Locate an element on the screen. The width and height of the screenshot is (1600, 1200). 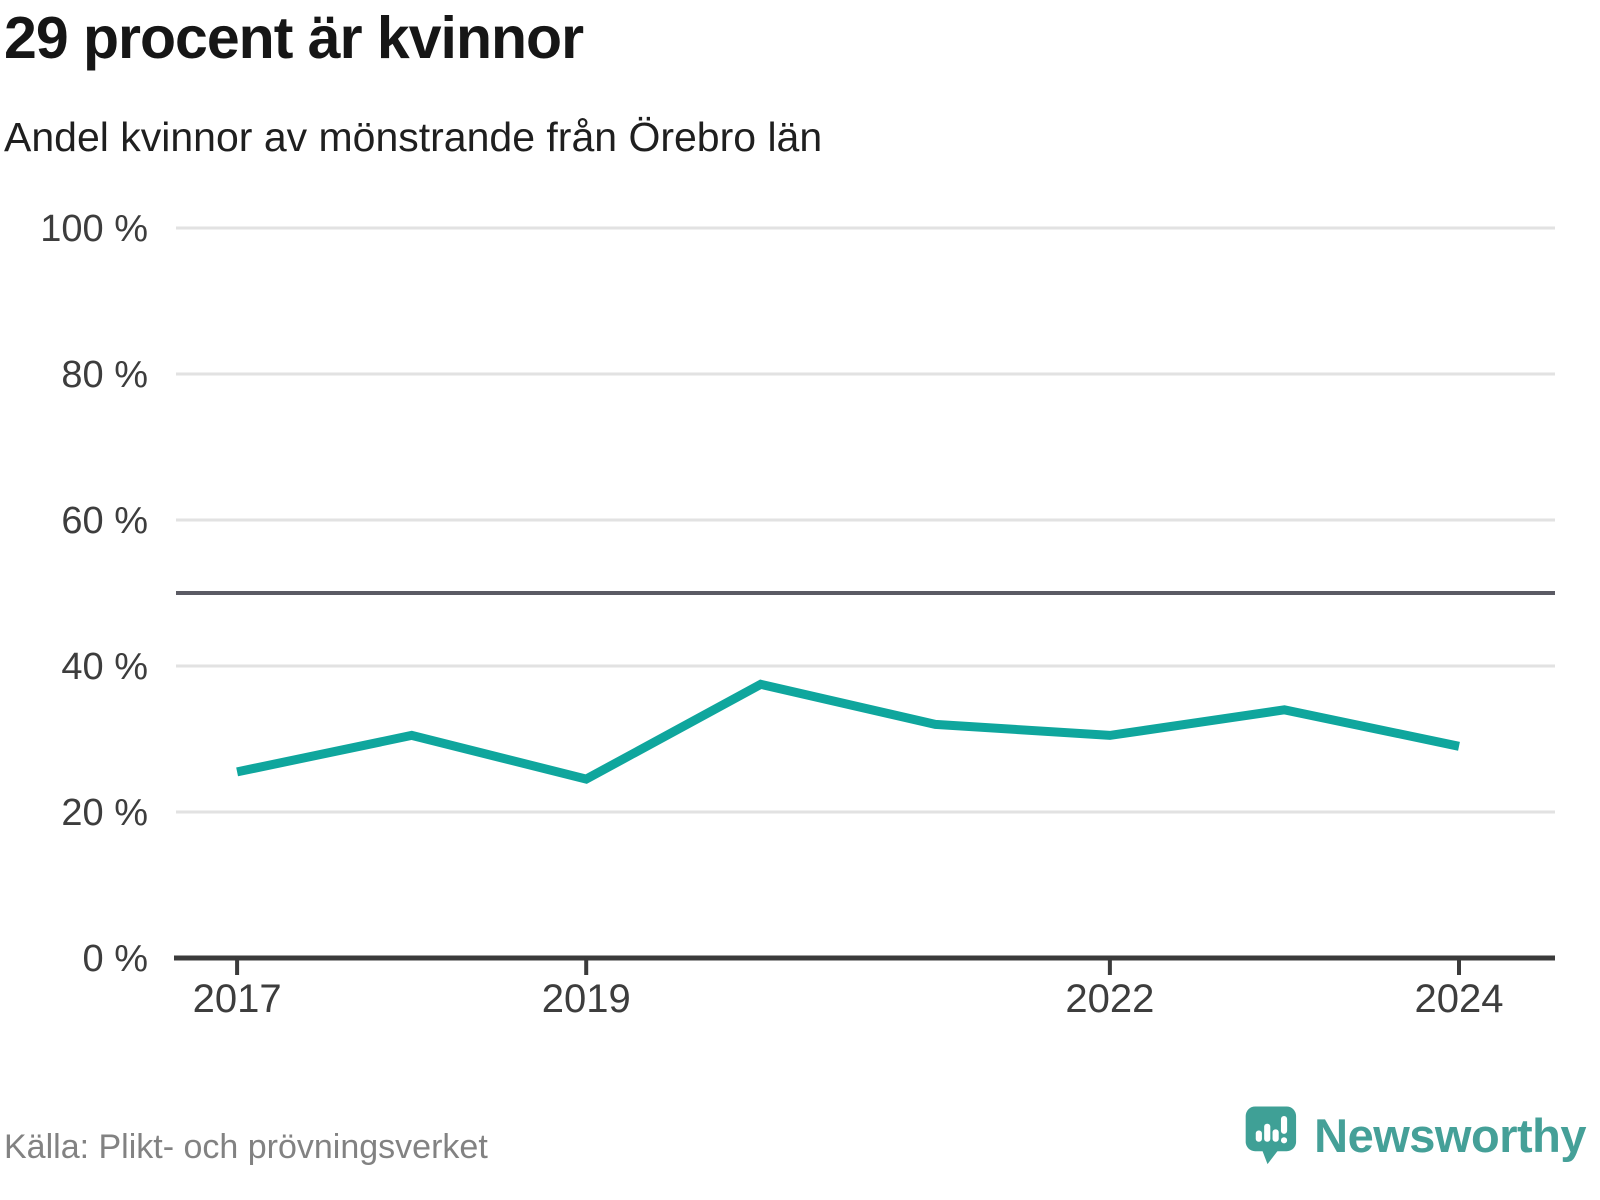
newsworthy-bubble-icon is located at coordinates (1271, 1135).